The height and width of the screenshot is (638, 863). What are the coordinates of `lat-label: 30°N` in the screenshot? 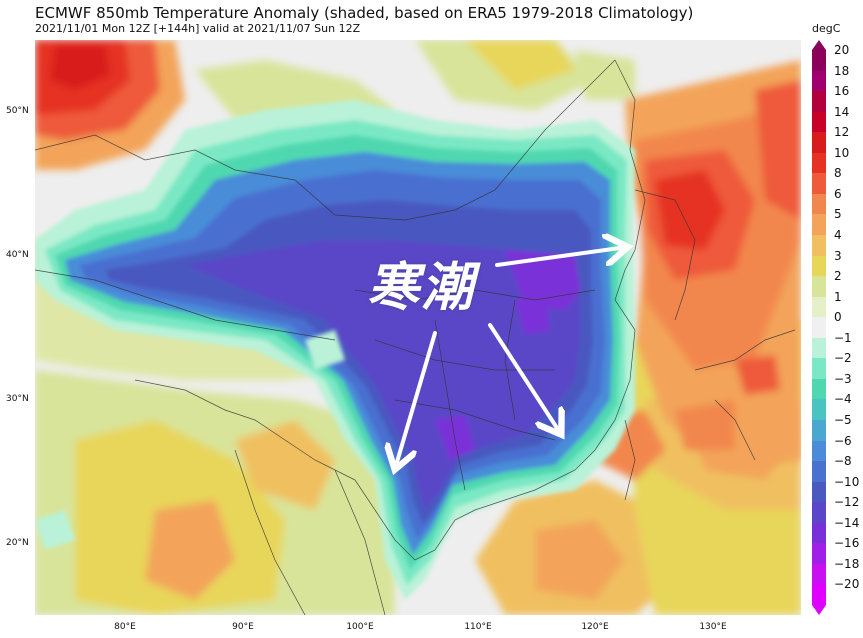 It's located at (17, 399).